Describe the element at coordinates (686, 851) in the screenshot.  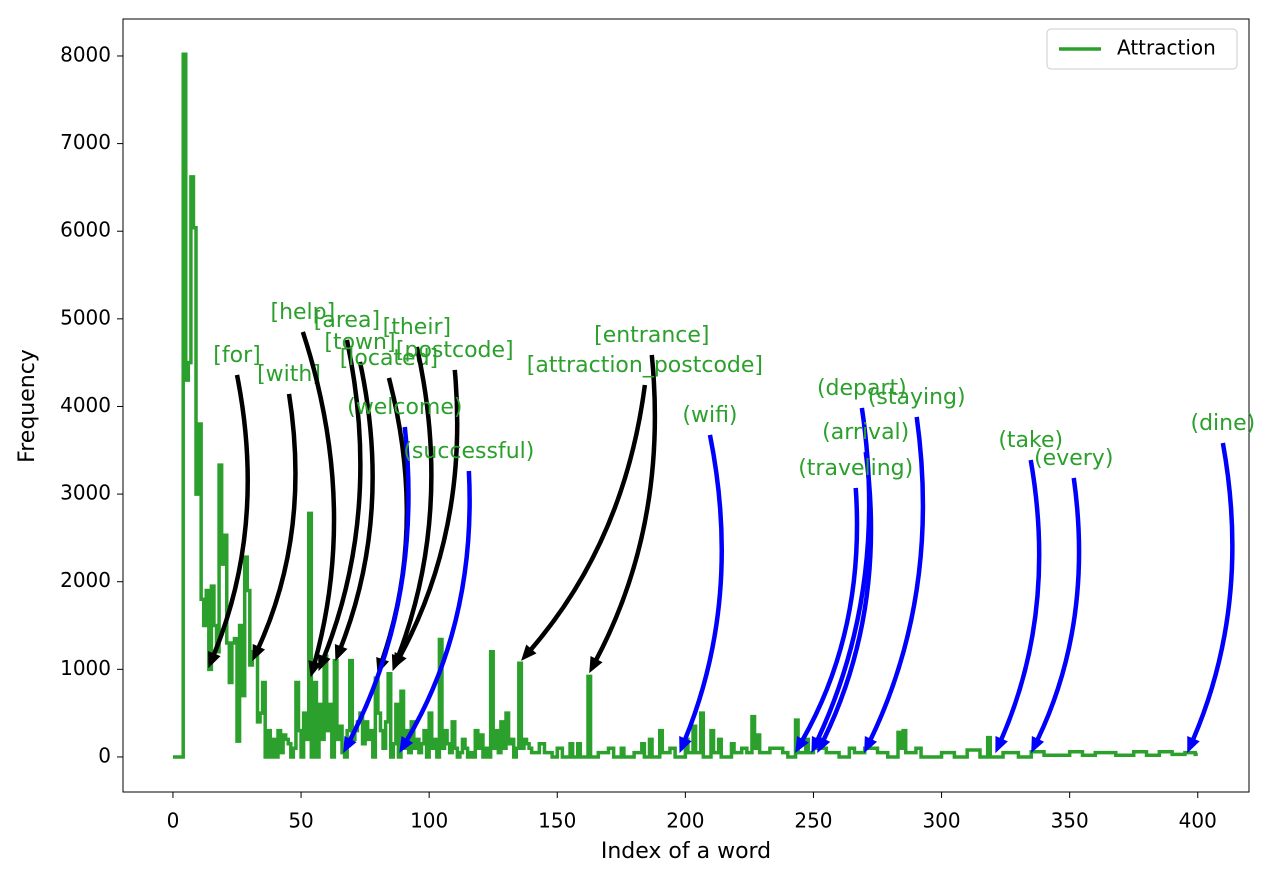
I see `x-axis-label: Index of a word` at that location.